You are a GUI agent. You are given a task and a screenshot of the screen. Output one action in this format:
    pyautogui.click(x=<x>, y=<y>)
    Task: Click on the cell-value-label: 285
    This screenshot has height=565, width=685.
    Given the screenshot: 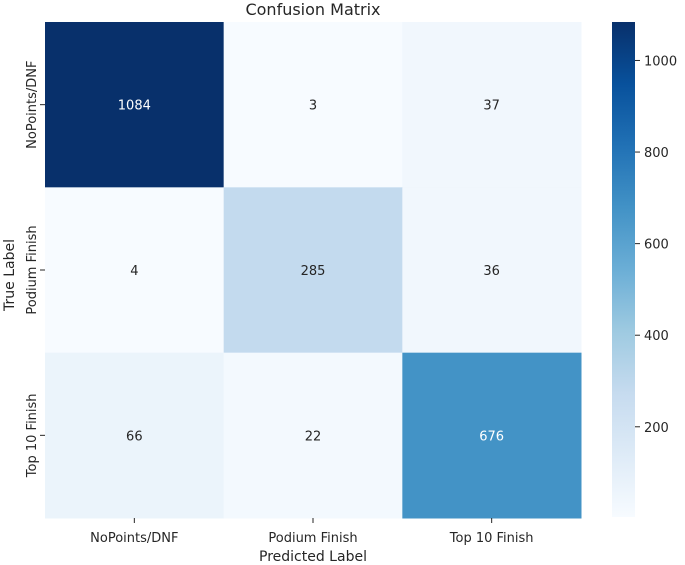 What is the action you would take?
    pyautogui.click(x=313, y=271)
    